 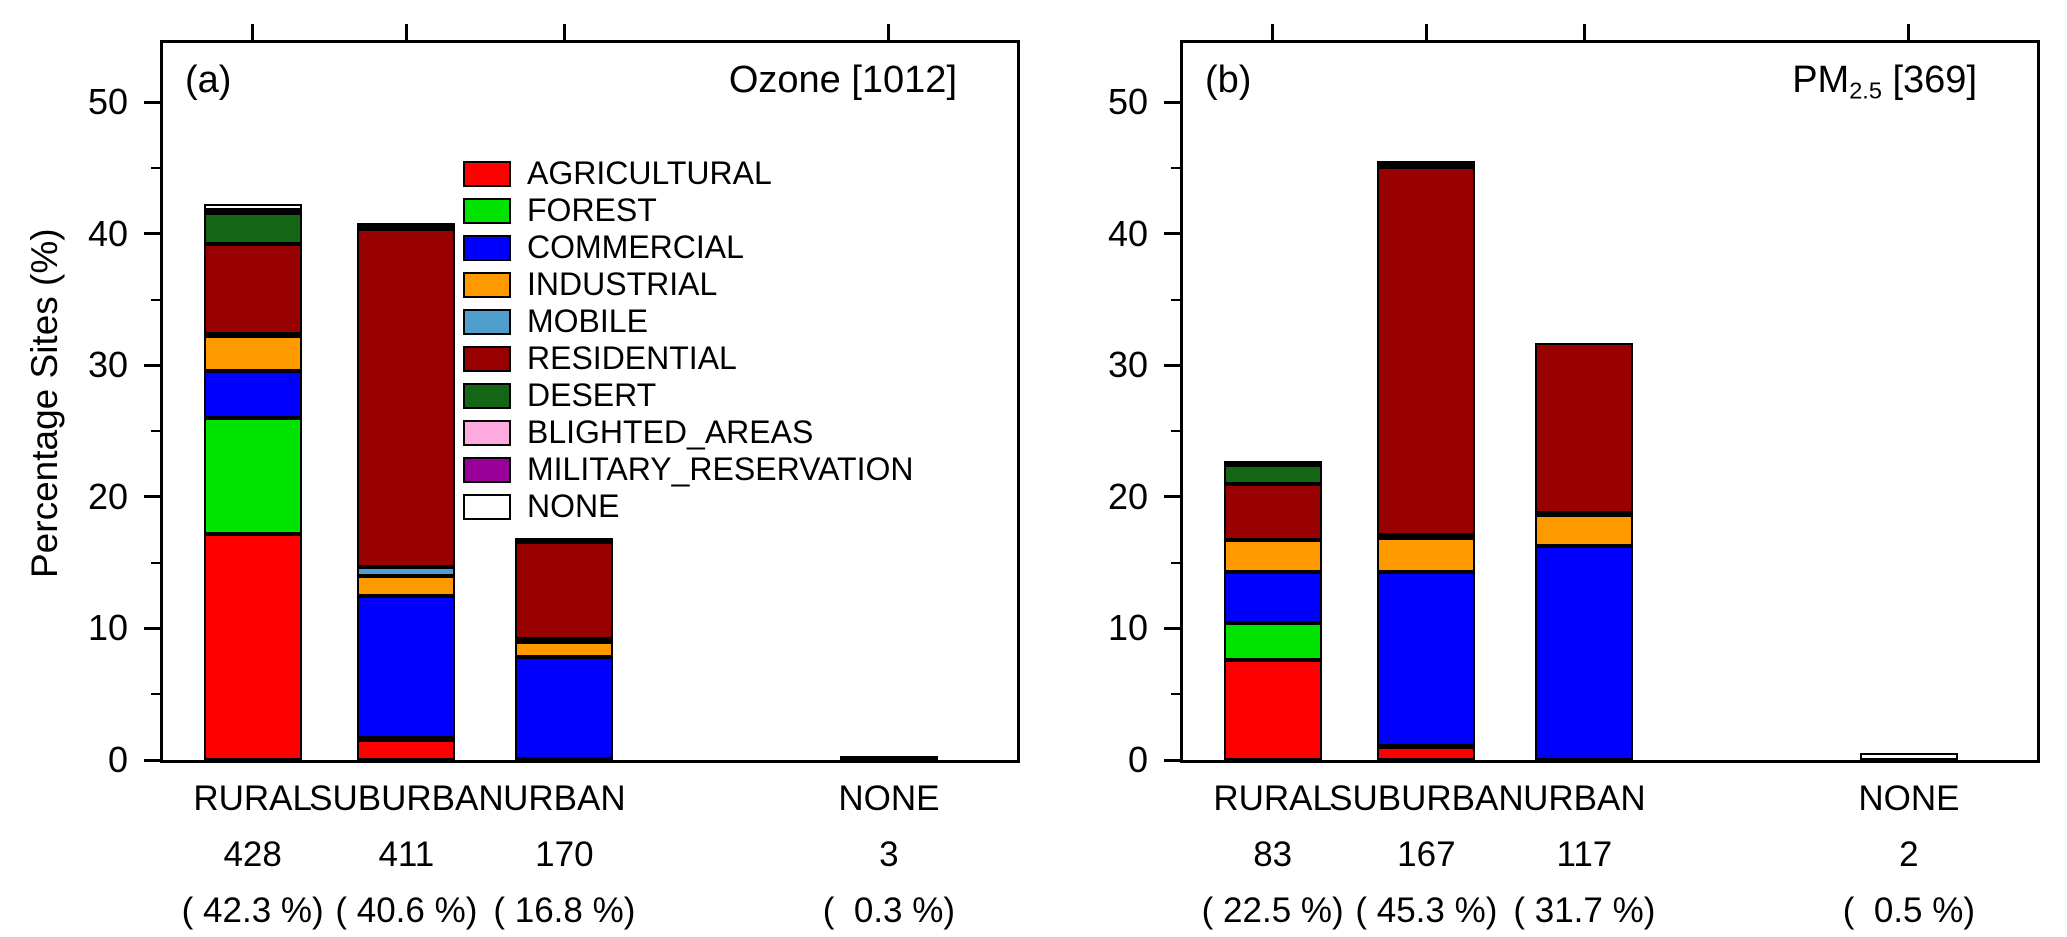 I want to click on panel-title-pm25: PM2.5 [369], so click(x=1884, y=82).